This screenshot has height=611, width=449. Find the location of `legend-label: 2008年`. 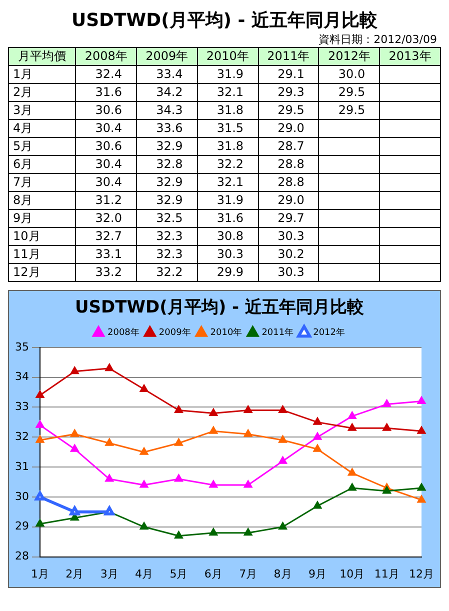

legend-label: 2008年 is located at coordinates (123, 332).